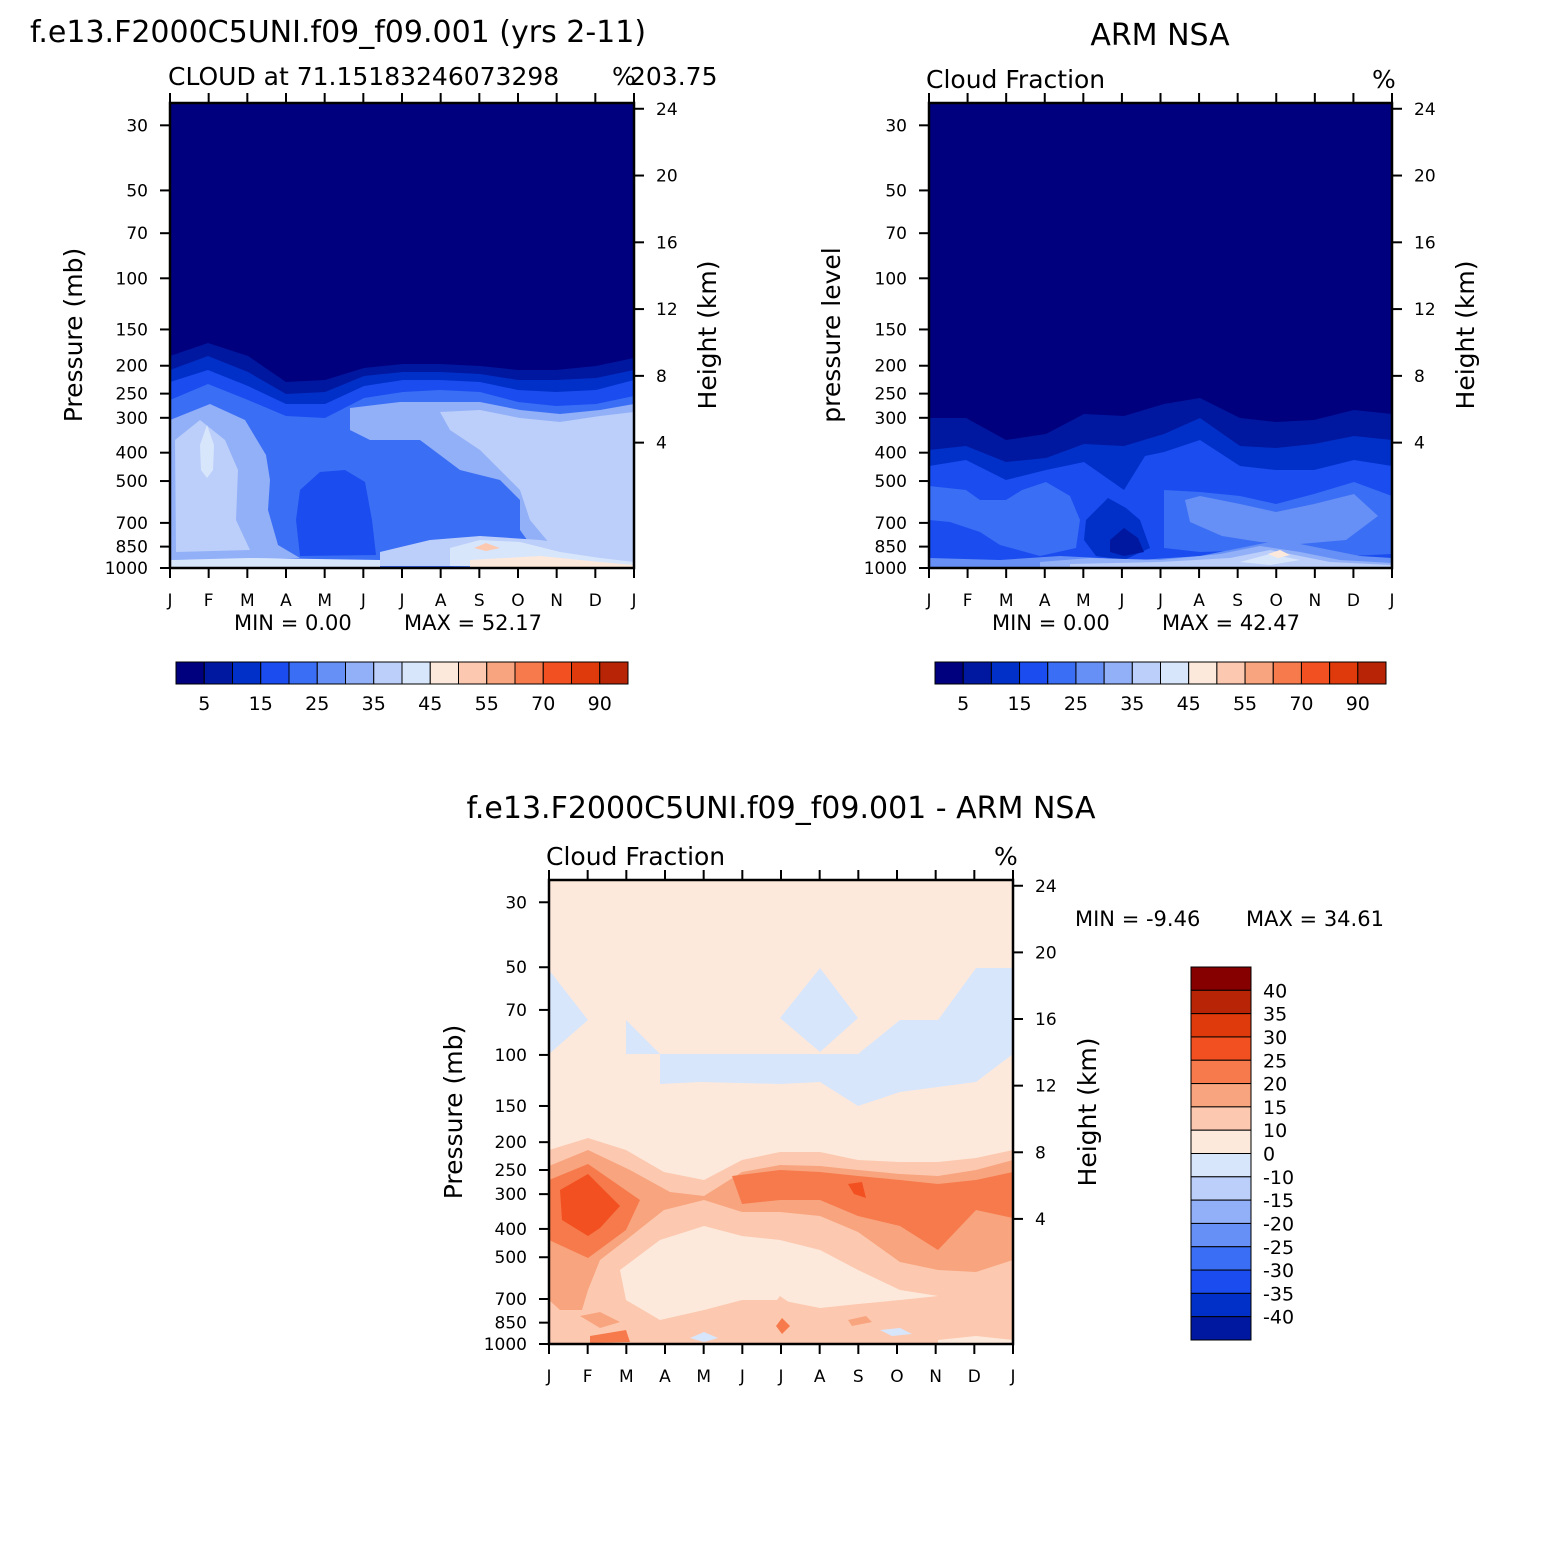 This screenshot has width=1563, height=1563. I want to click on x-tick-label: D, so click(595, 601).